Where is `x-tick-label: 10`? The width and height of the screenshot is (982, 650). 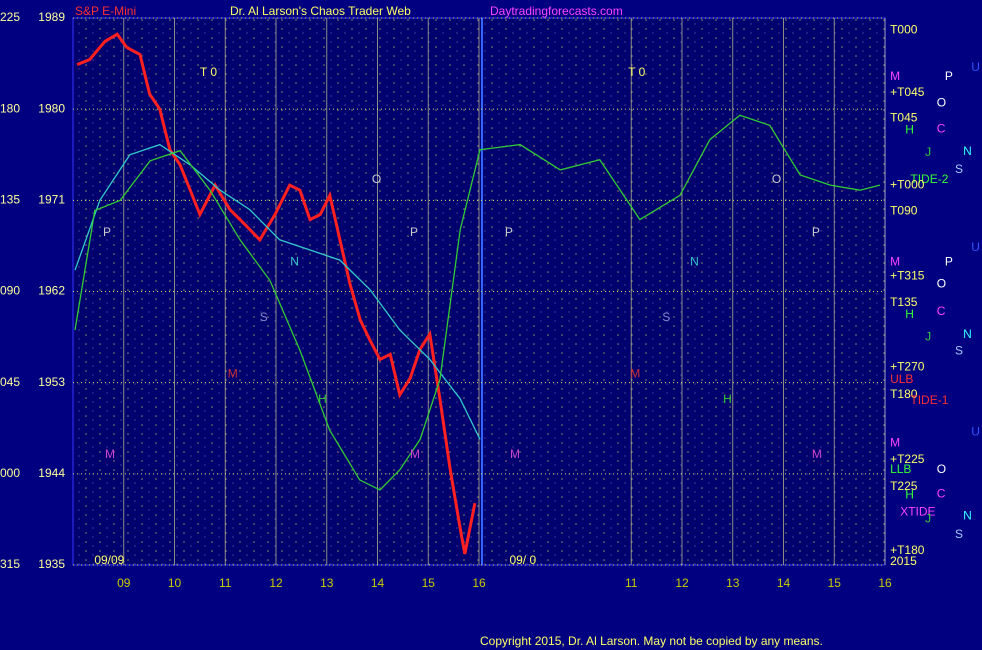
x-tick-label: 10 is located at coordinates (175, 583).